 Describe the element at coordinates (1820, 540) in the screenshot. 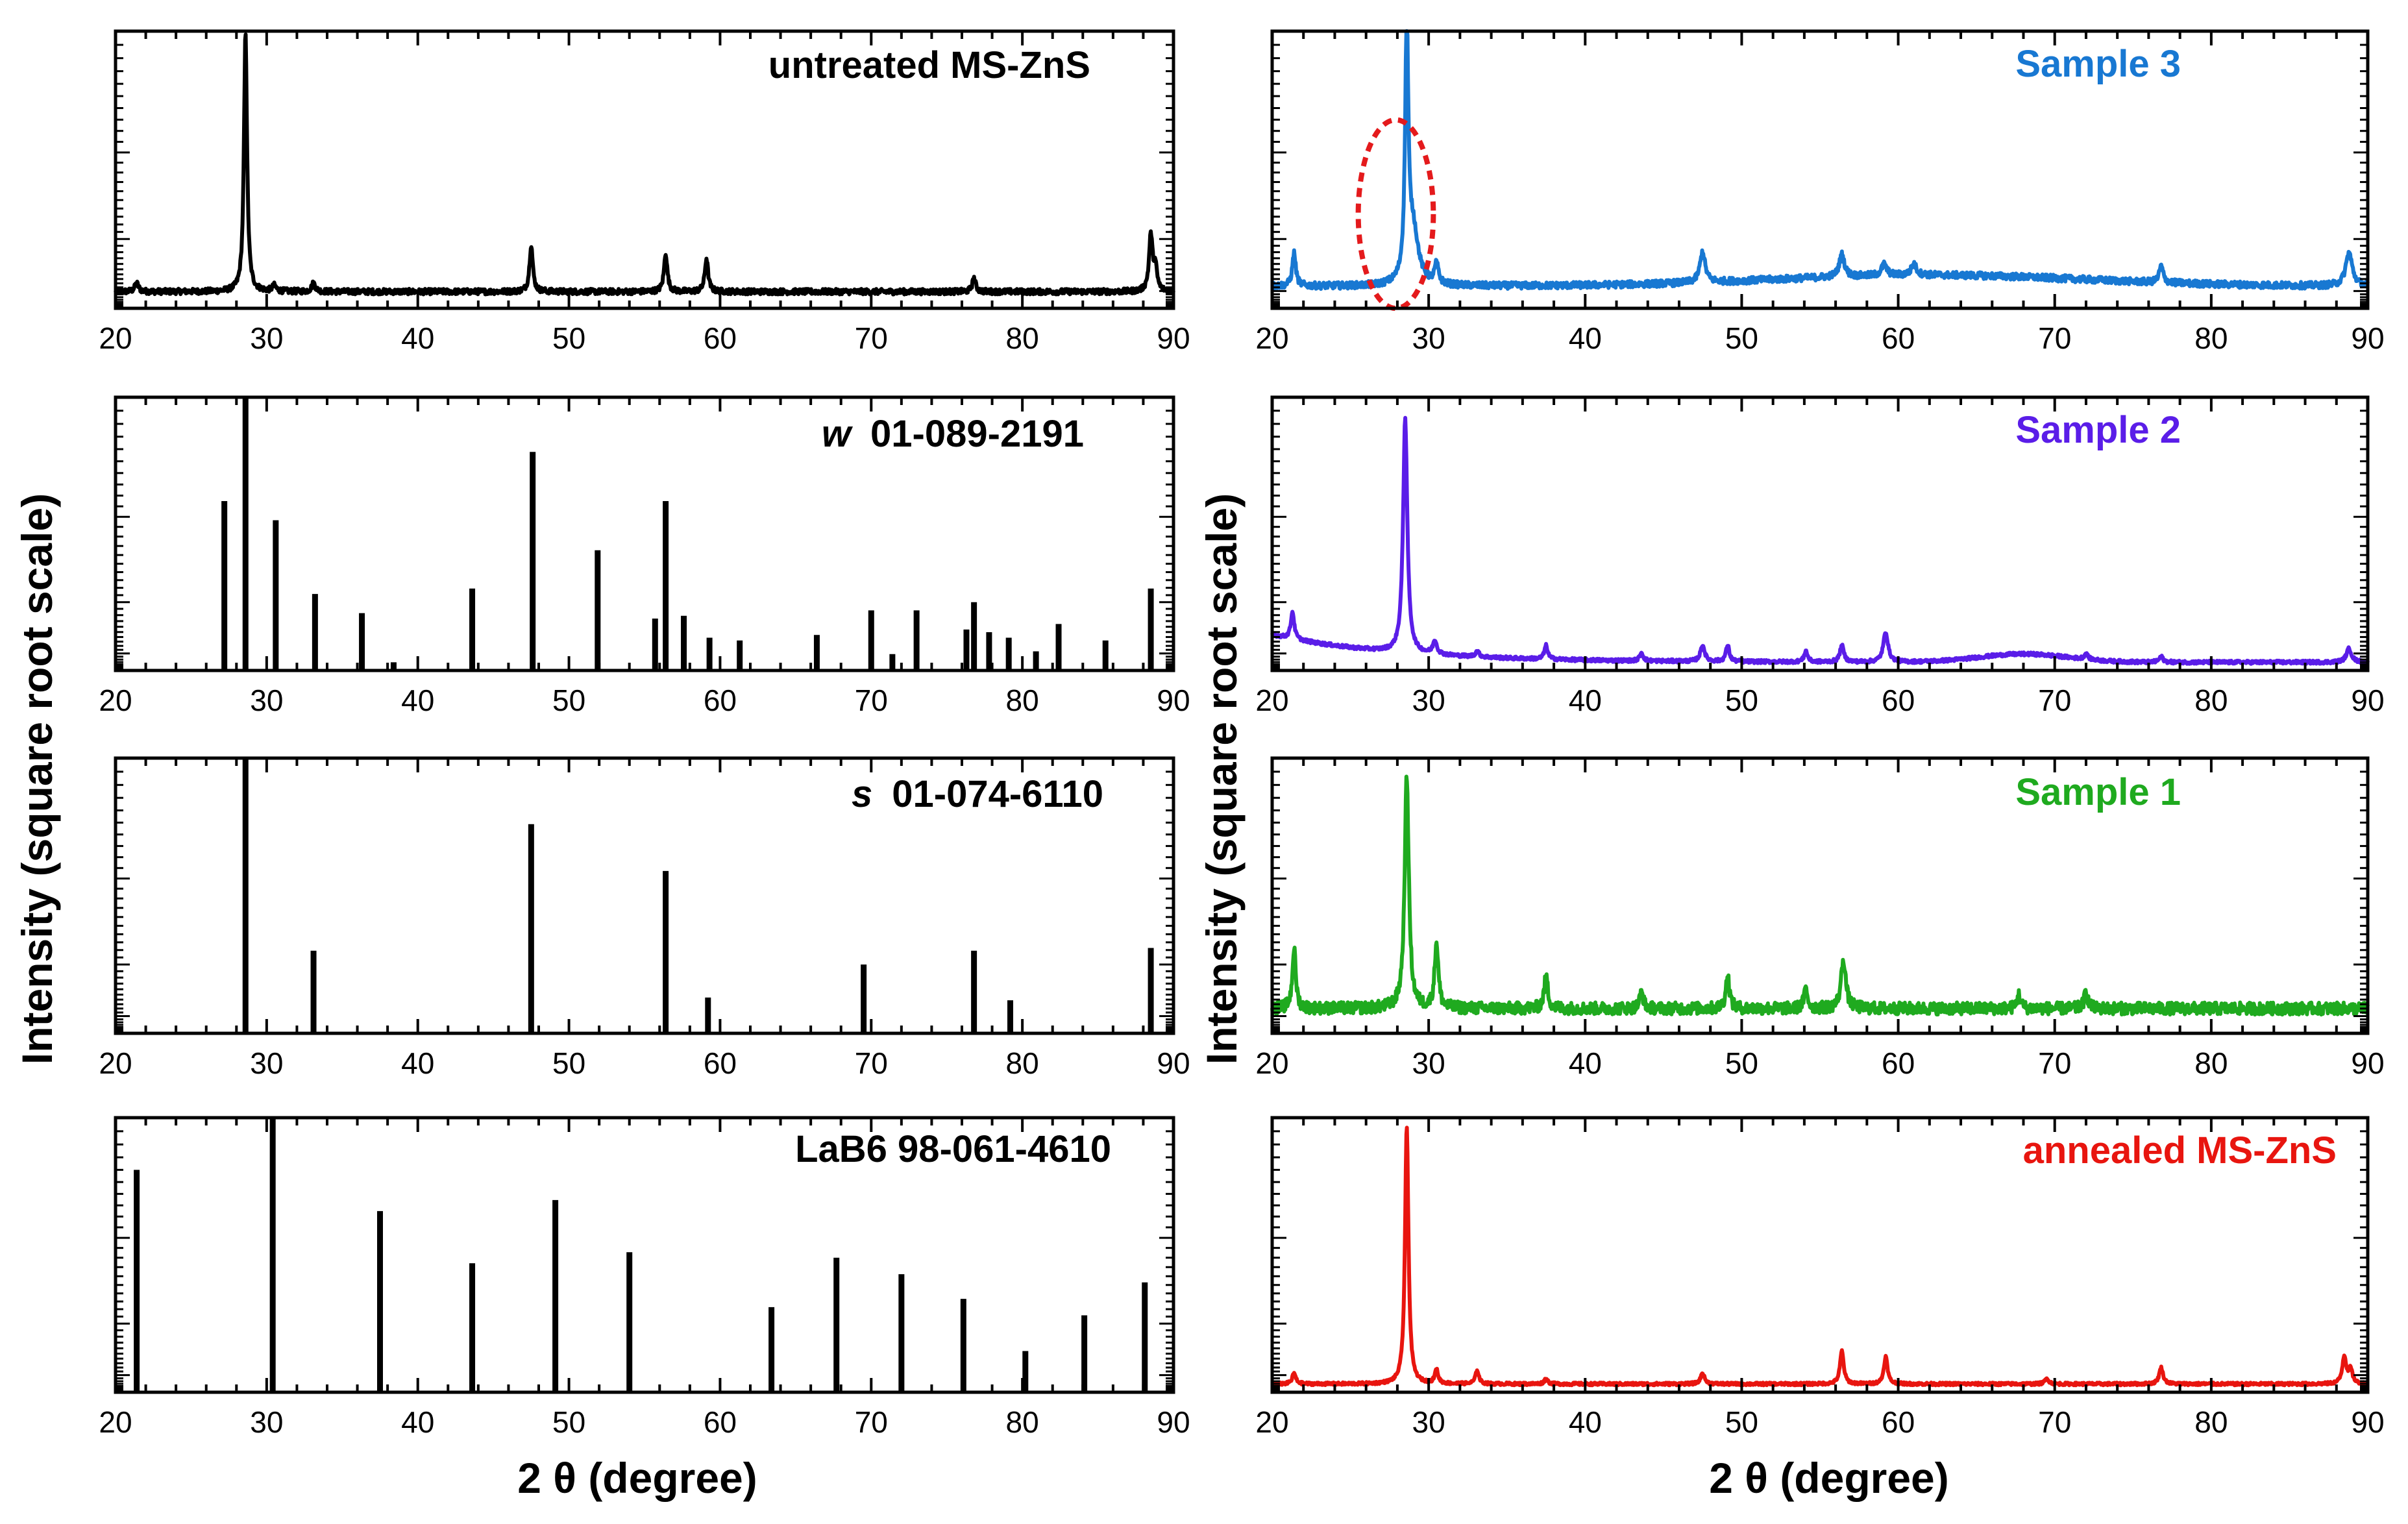

I see `series-line-sample2` at that location.